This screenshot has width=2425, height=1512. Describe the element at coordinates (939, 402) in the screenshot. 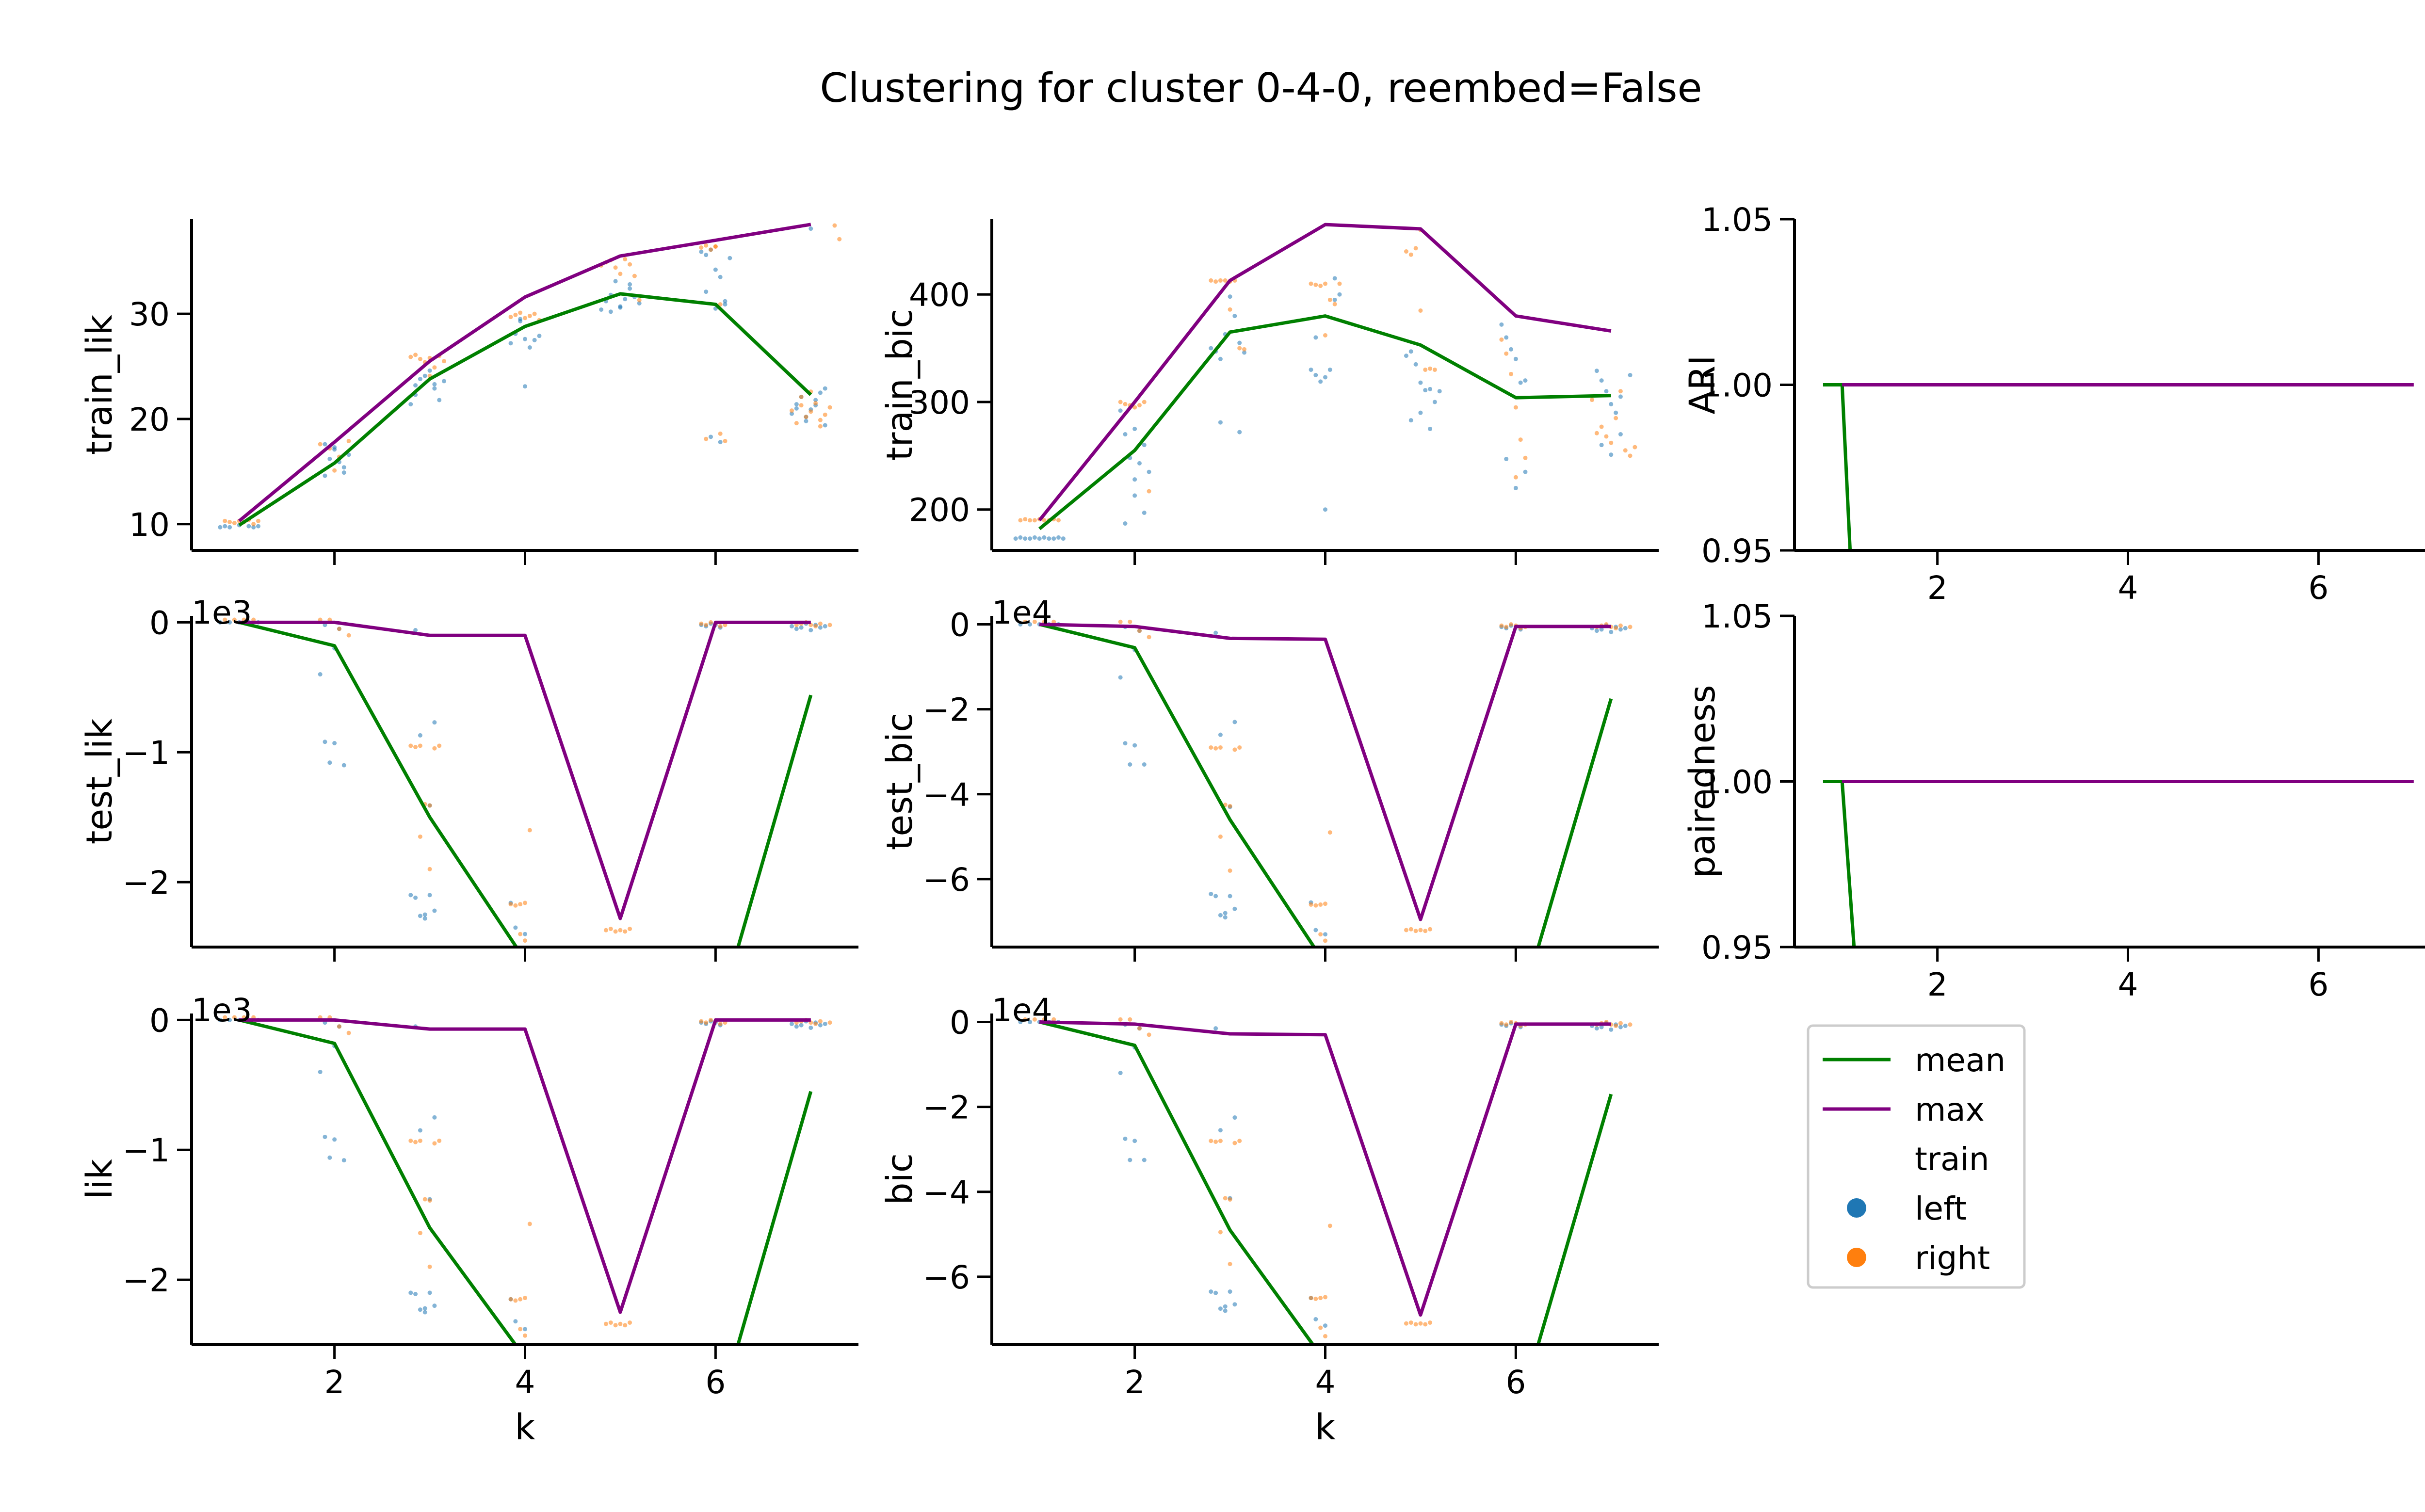

I see `y-tick-label: 300` at that location.